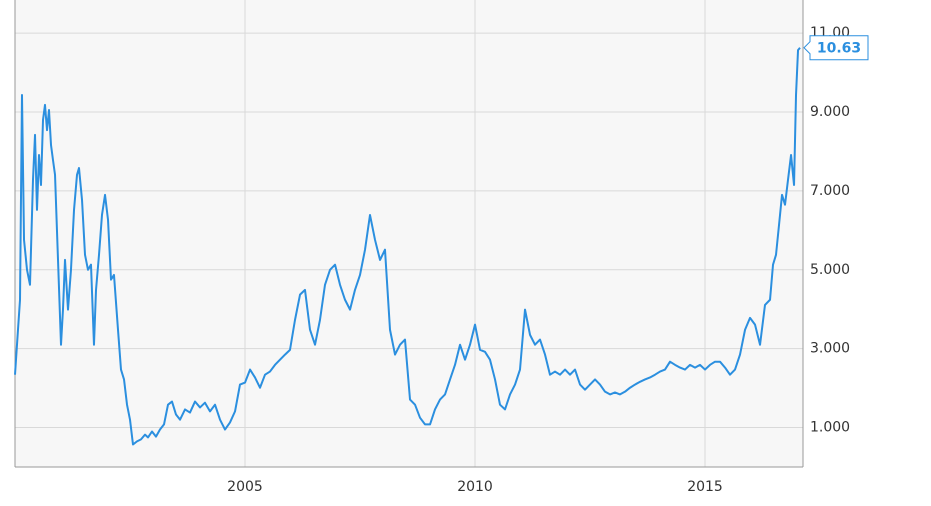  What do you see at coordinates (830, 191) in the screenshot?
I see `y-tick-label: 7.000` at bounding box center [830, 191].